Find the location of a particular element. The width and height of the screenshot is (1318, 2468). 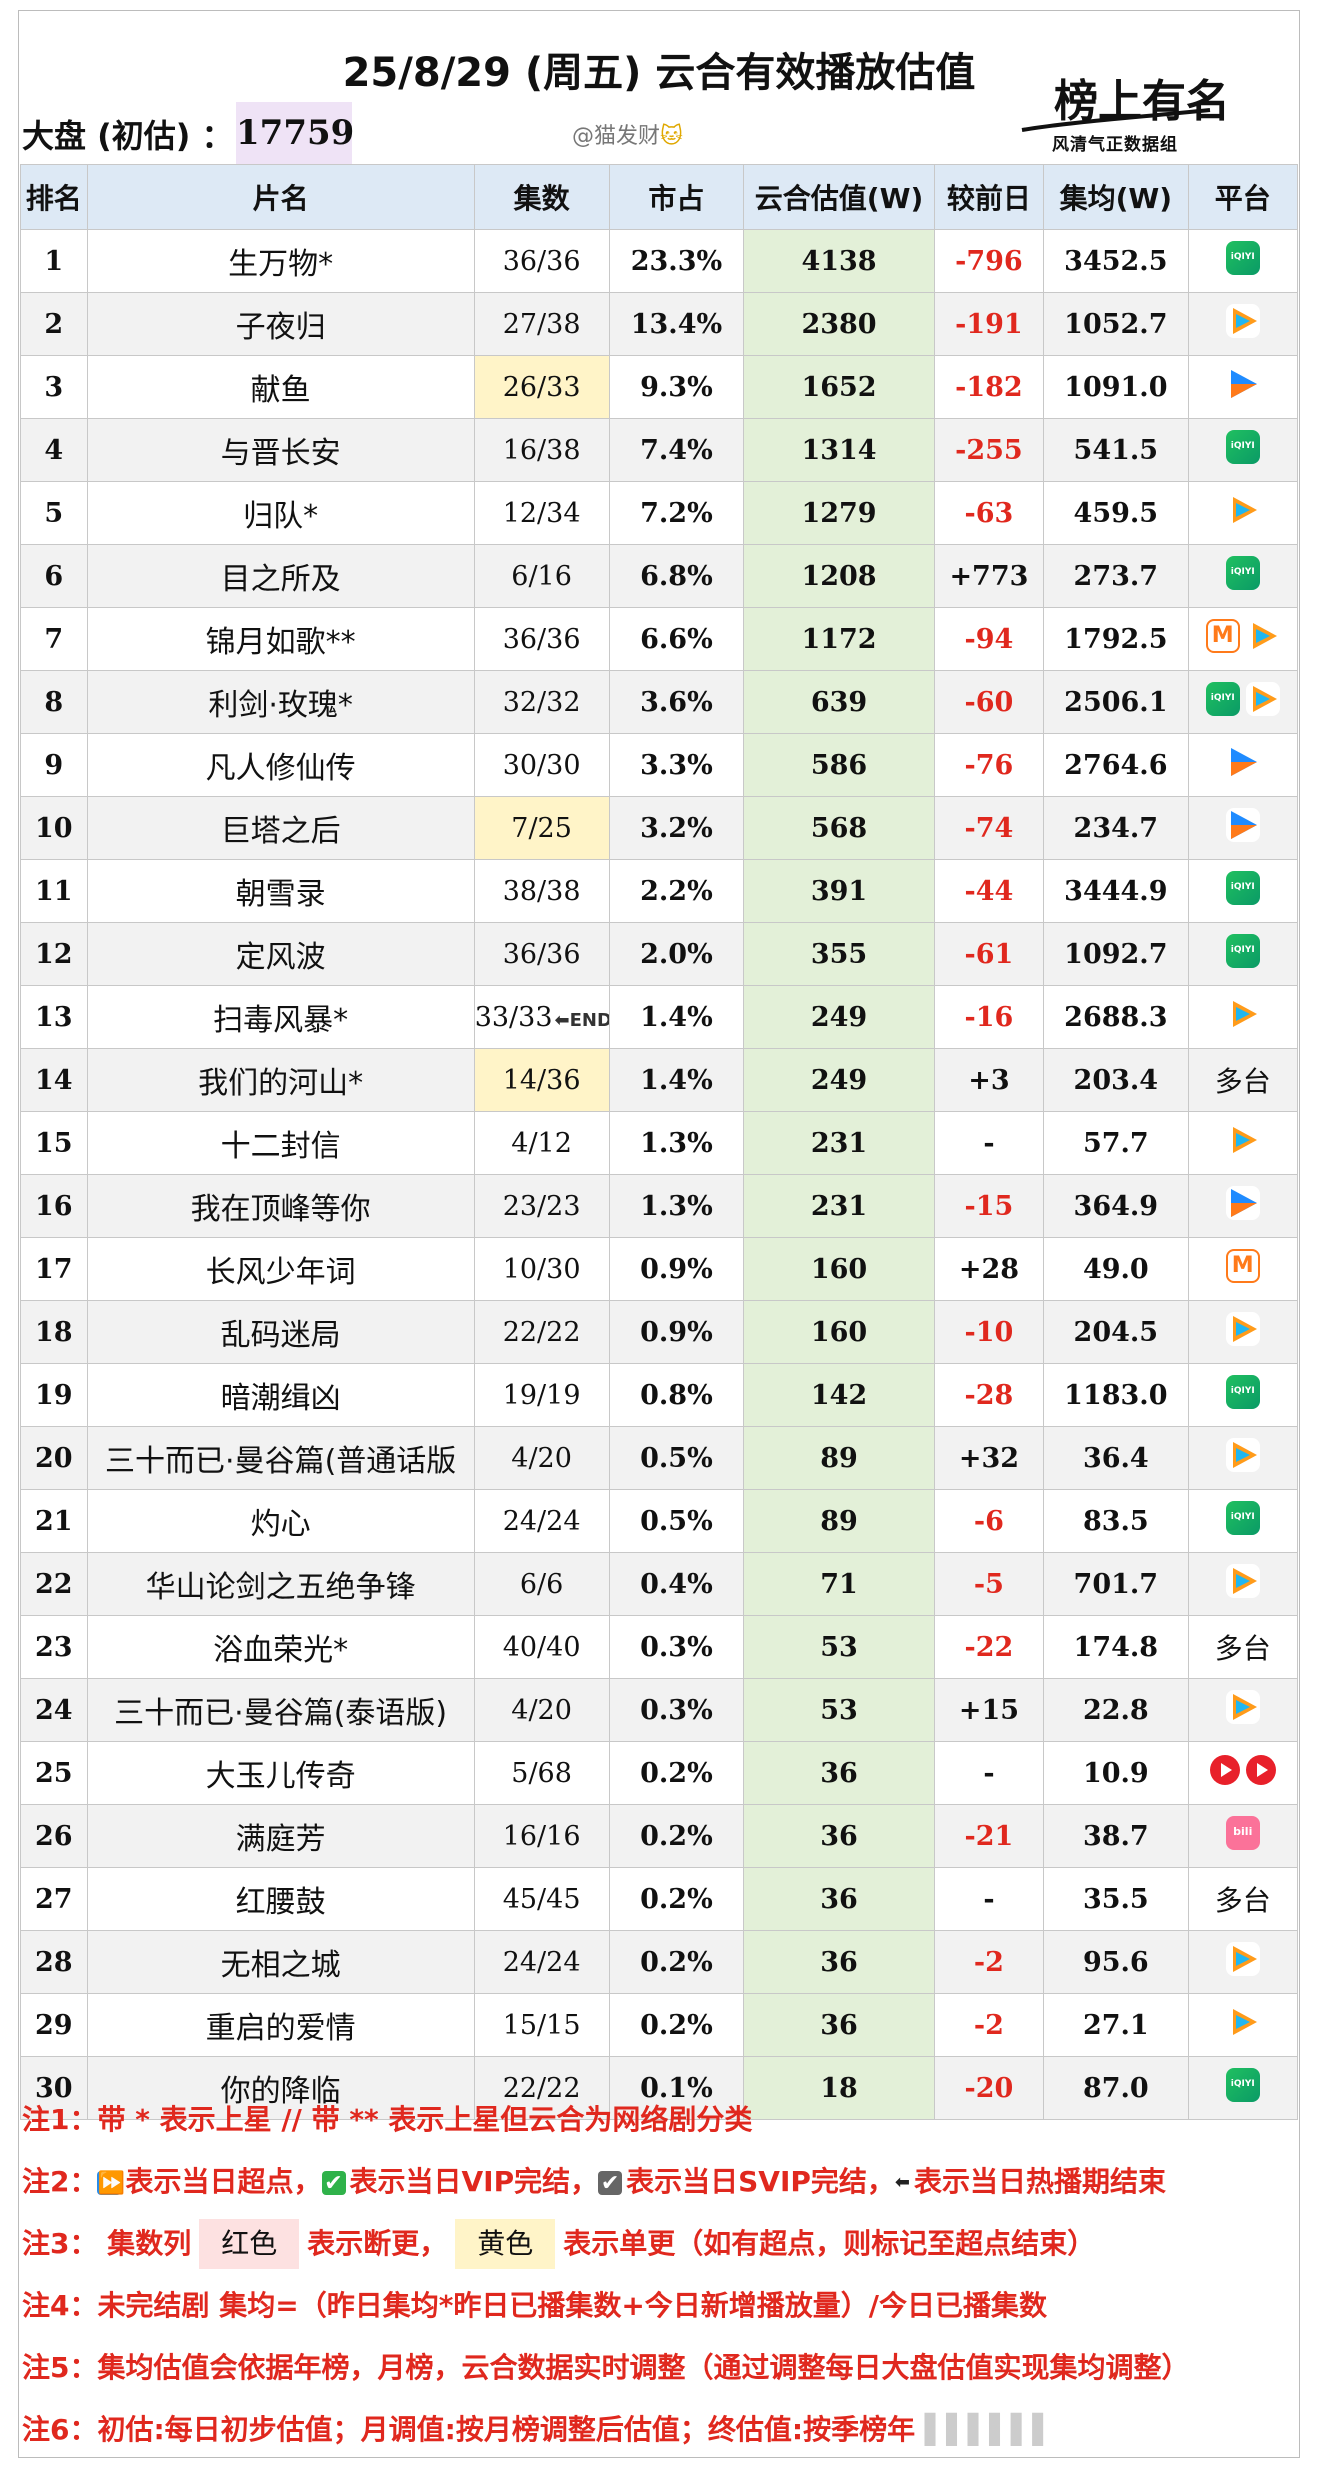

platform-icons is located at coordinates (1242, 1580).